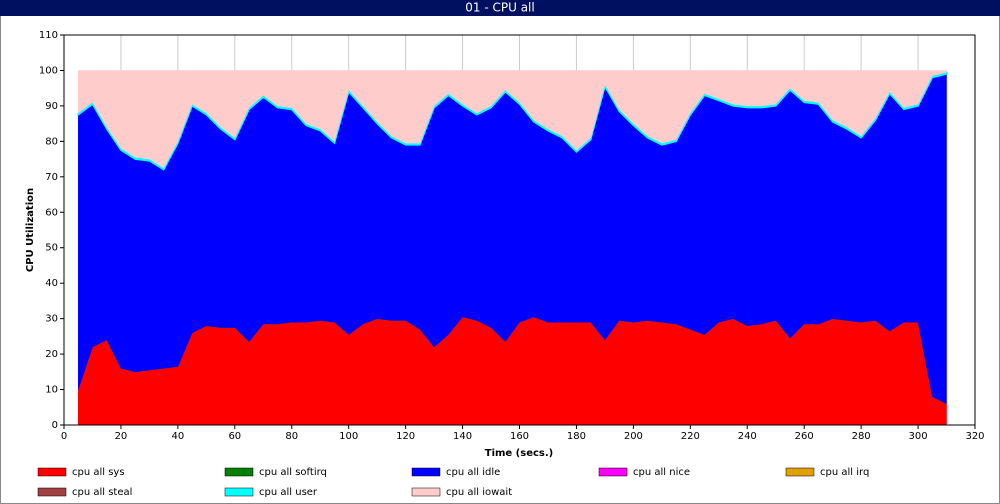 The image size is (1000, 504). I want to click on legend-label: cpu all steal, so click(102, 492).